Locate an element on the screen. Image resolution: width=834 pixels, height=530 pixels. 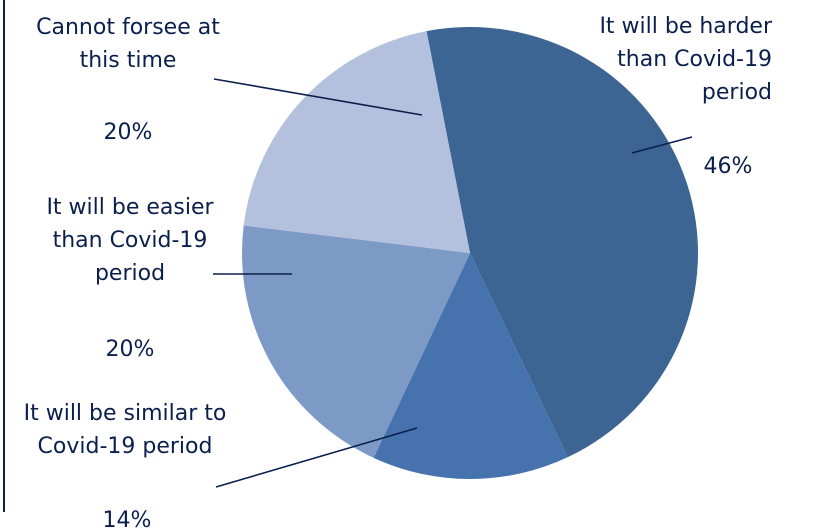
slice-value-label-2: 14% is located at coordinates (127, 519).